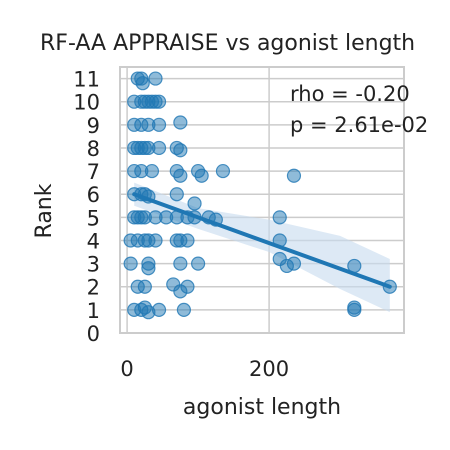 This screenshot has width=450, height=450. I want to click on y-tick-label-7: 7, so click(93, 172).